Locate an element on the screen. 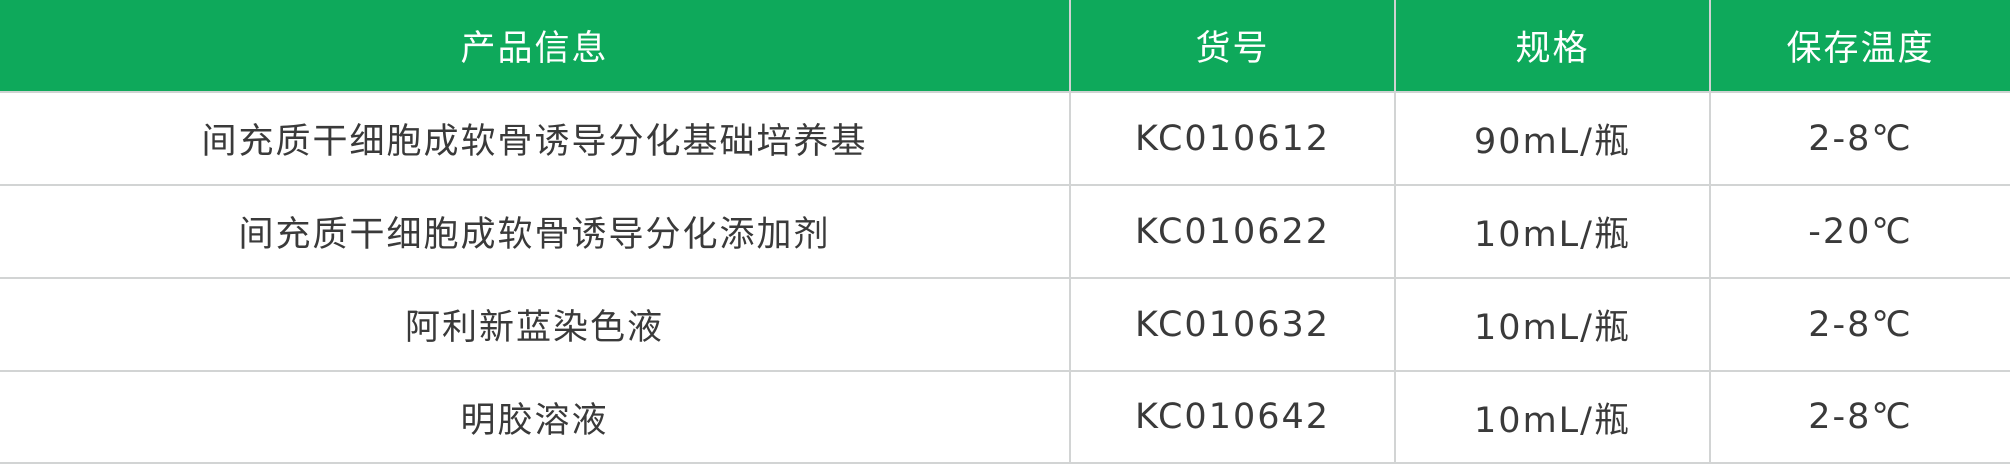 Image resolution: width=2010 pixels, height=467 pixels. catalog-number: KC010632 is located at coordinates (1232, 324).